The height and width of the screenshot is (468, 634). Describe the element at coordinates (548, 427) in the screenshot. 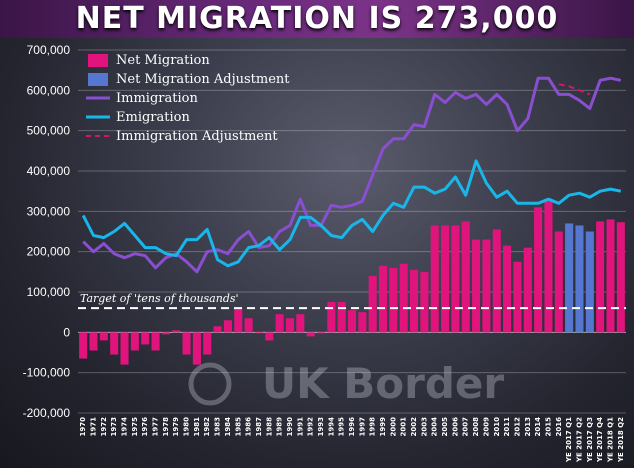

I see `x-tick-label: 2015` at that location.